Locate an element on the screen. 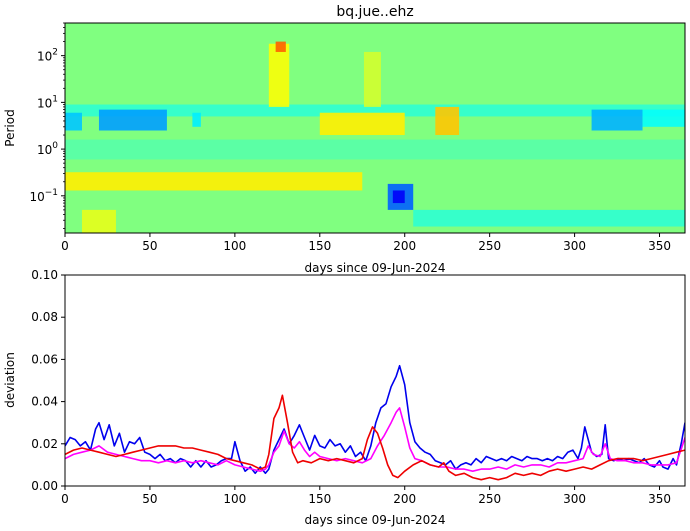 This screenshot has width=690, height=531. deviation-y-ticks: 0.00 0.02 0.04 0.06 0.08 0.10 is located at coordinates (48, 380).